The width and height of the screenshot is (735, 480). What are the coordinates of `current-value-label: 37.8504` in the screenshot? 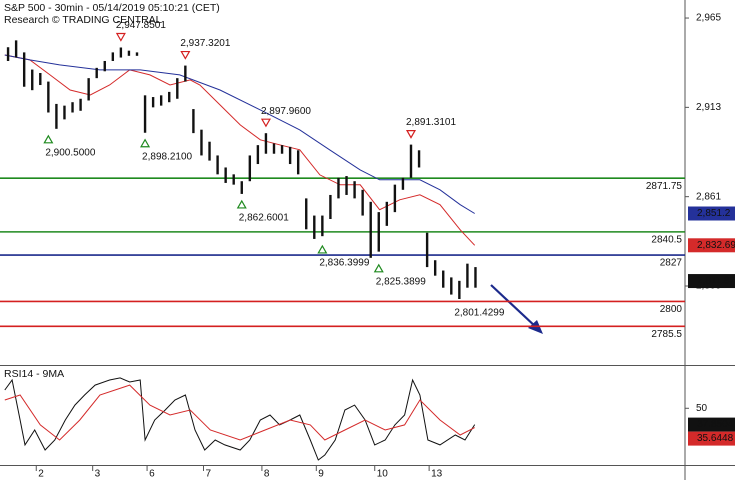 It's located at (715, 424).